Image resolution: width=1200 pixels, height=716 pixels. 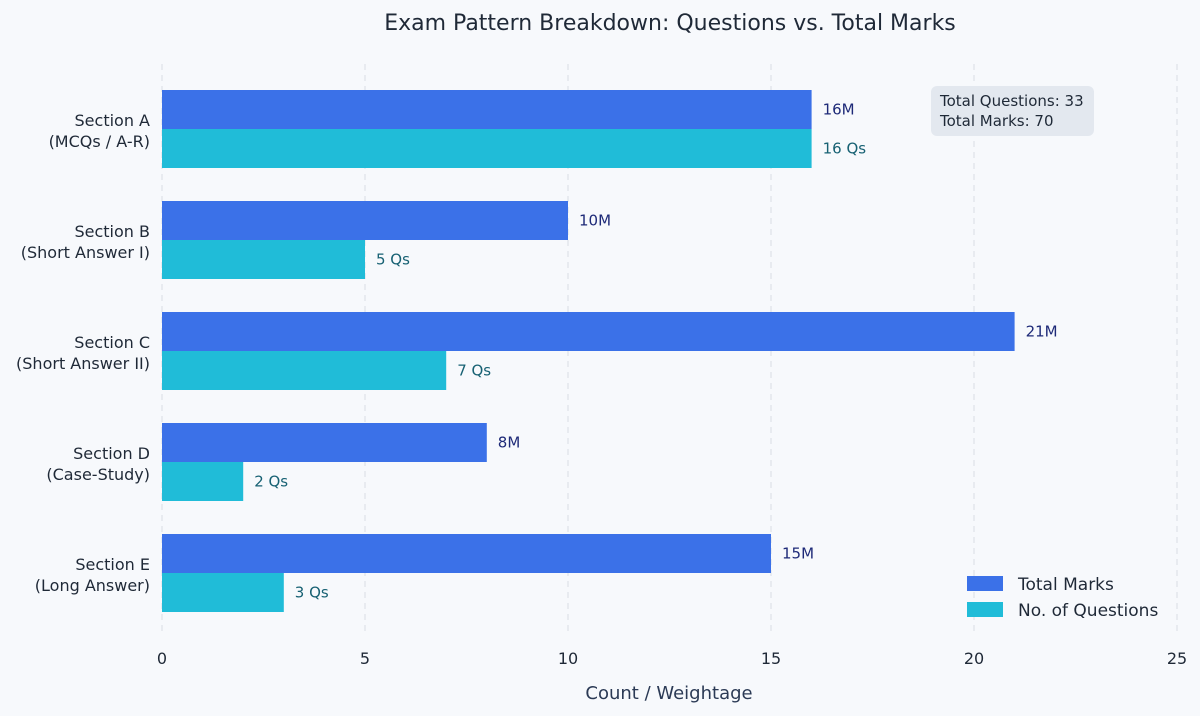 I want to click on category-sublabel: (Long Answer), so click(x=92, y=585).